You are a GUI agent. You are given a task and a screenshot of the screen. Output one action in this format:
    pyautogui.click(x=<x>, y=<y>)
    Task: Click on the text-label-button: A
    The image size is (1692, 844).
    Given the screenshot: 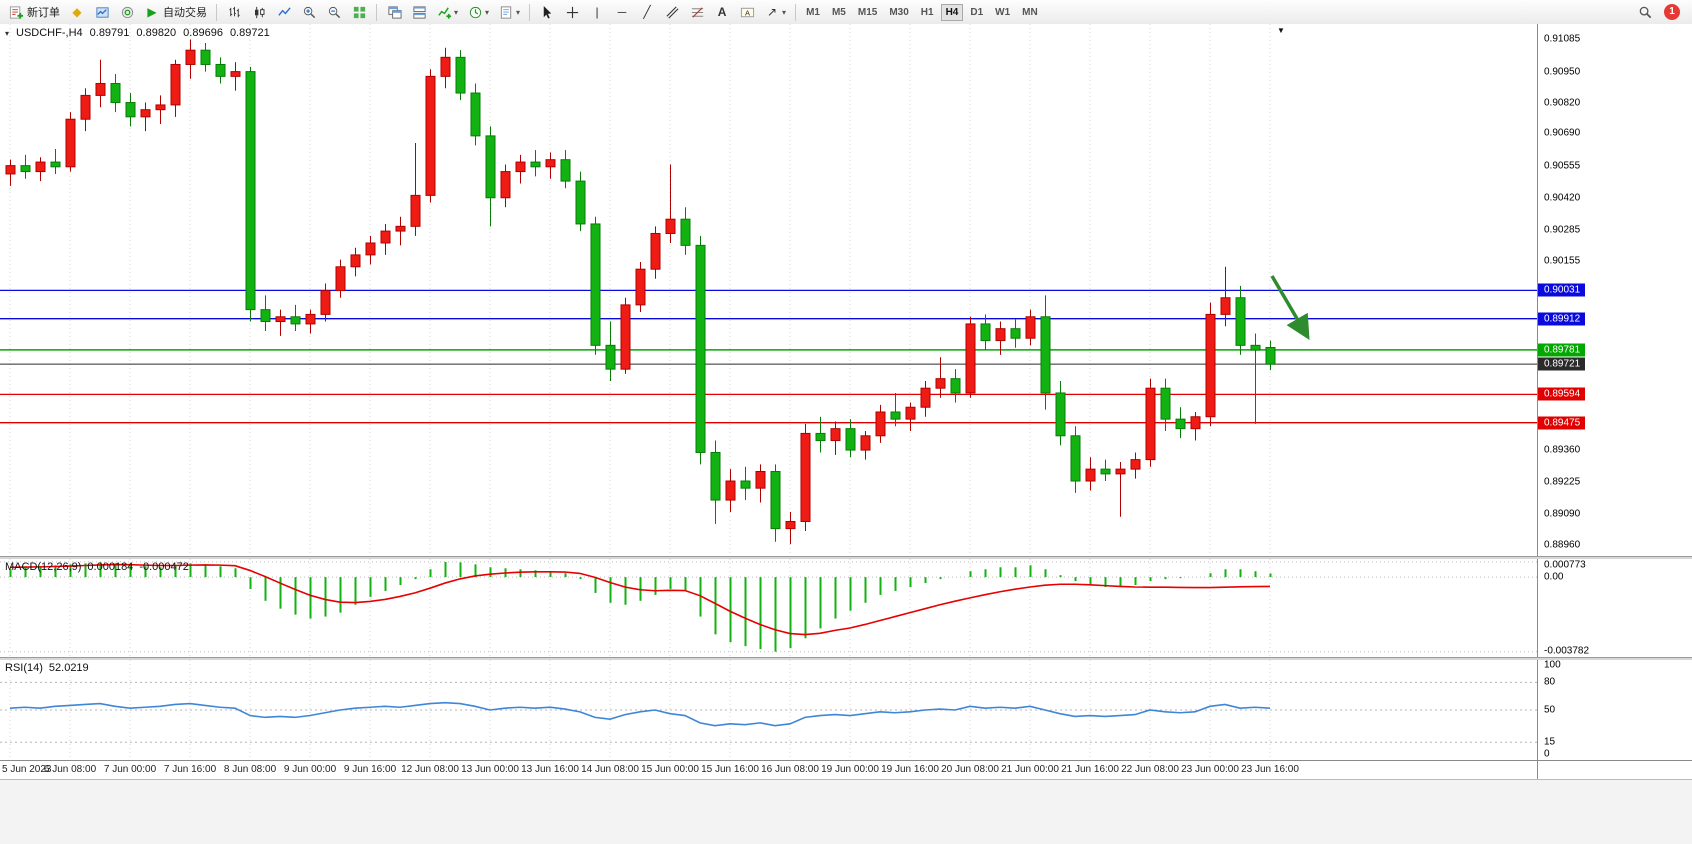 What is the action you would take?
    pyautogui.click(x=747, y=12)
    